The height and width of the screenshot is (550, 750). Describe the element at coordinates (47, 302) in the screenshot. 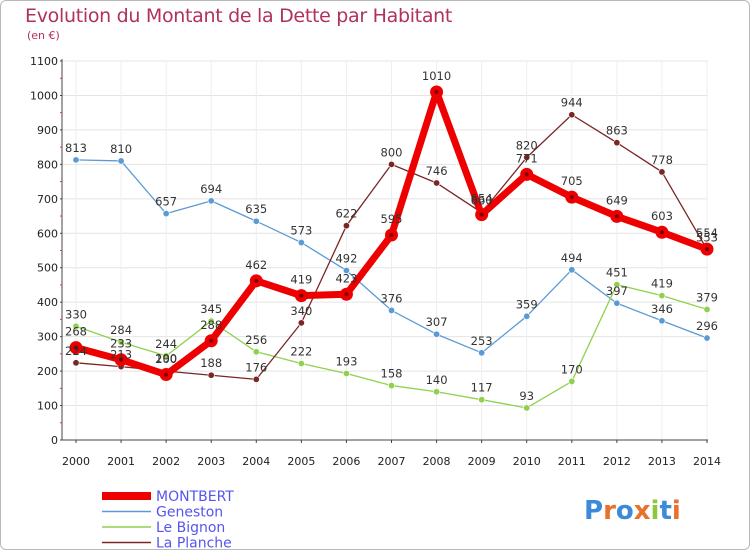

I see `y-tick-label: 400` at that location.